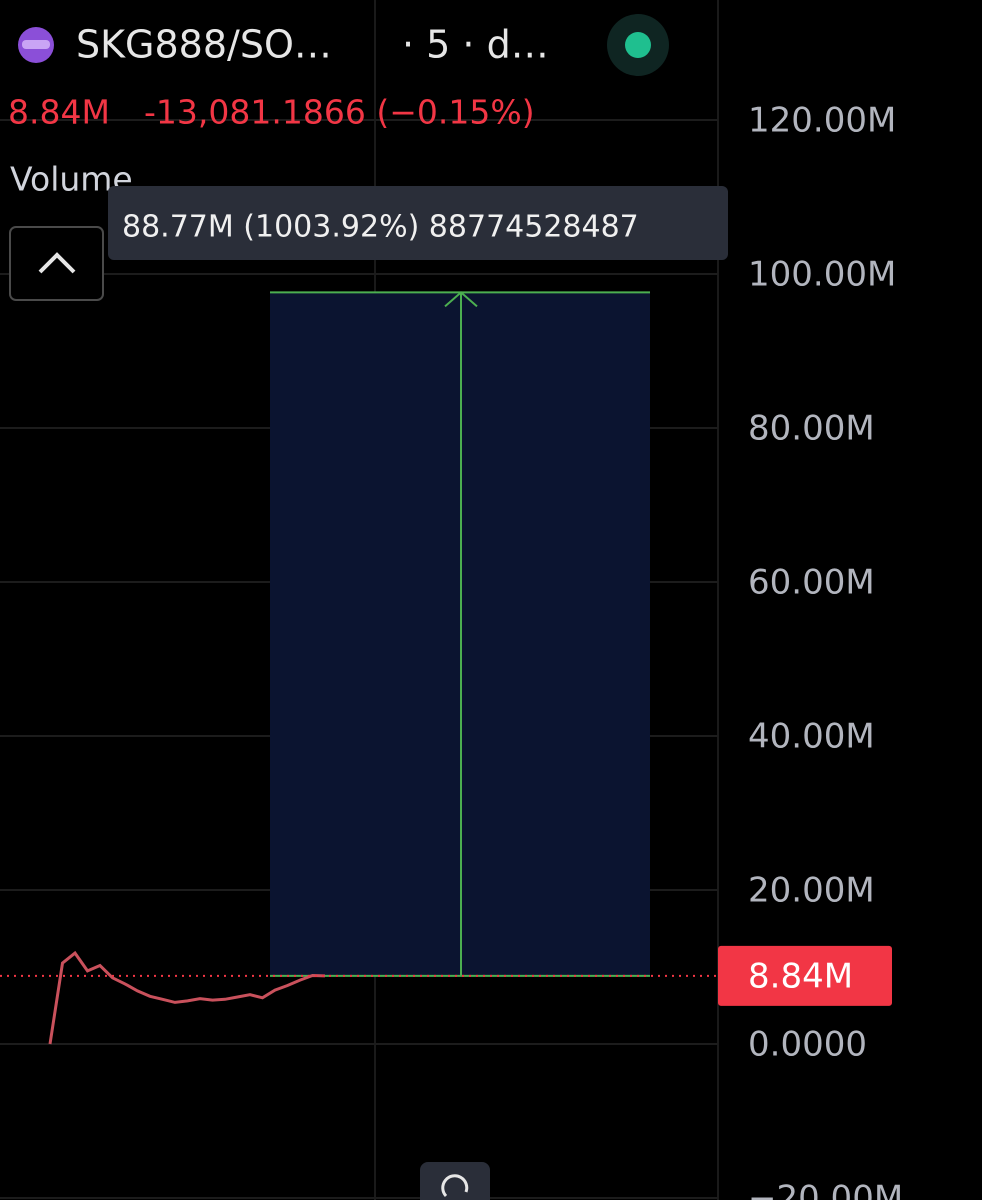 This screenshot has height=1200, width=982. I want to click on measure-tooltip-clip: 88.77M (1003.92%) 88774528487, so click(380, 227).